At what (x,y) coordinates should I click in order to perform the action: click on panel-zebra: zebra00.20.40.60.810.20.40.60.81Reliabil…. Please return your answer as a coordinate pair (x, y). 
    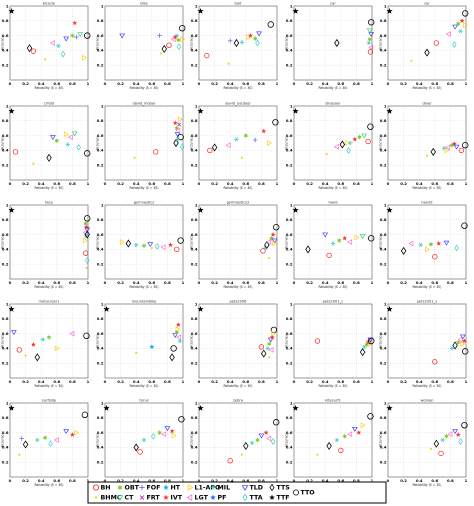
    Looking at the image, I should click on (235, 443).